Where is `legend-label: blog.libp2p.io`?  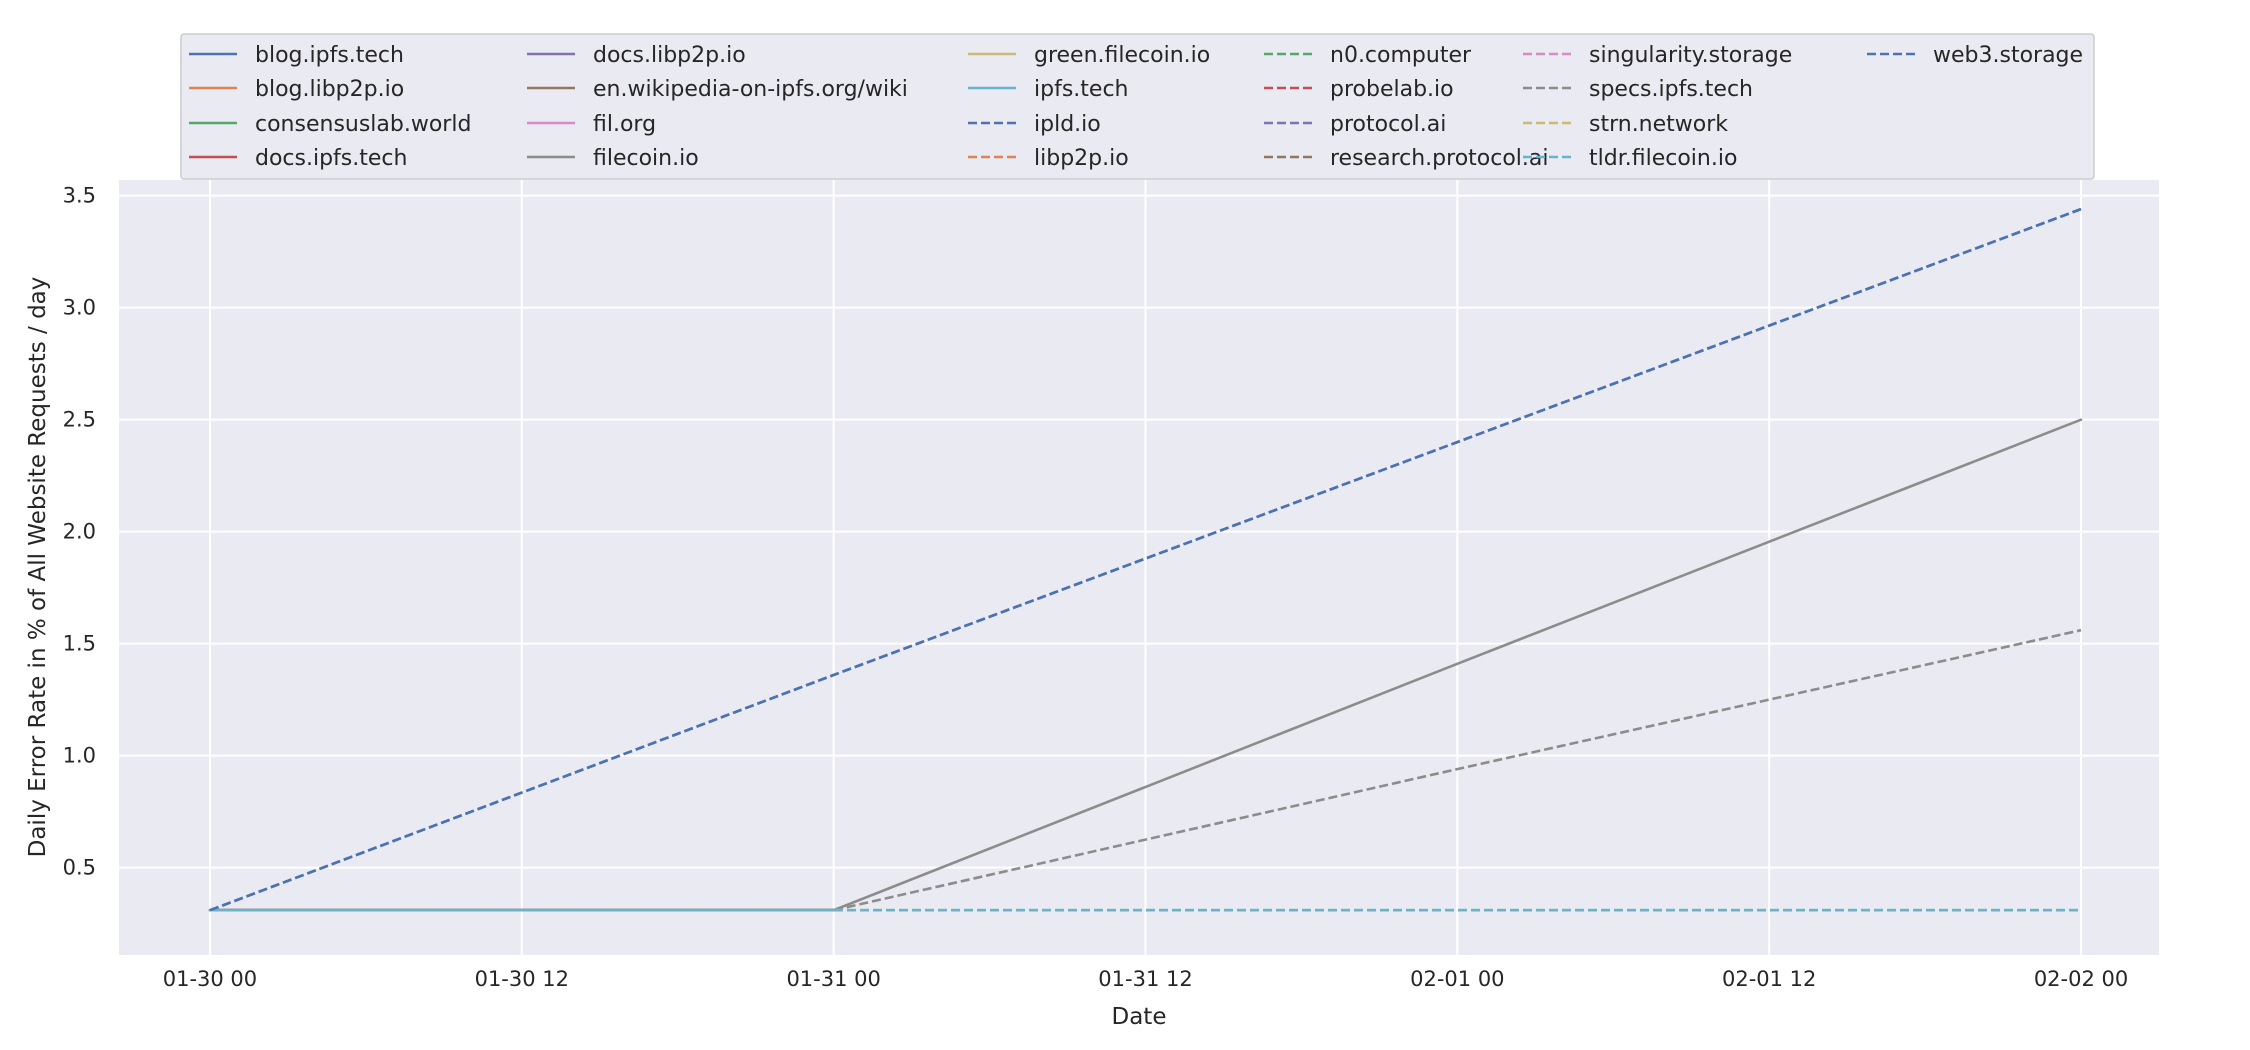
legend-label: blog.libp2p.io is located at coordinates (329, 89).